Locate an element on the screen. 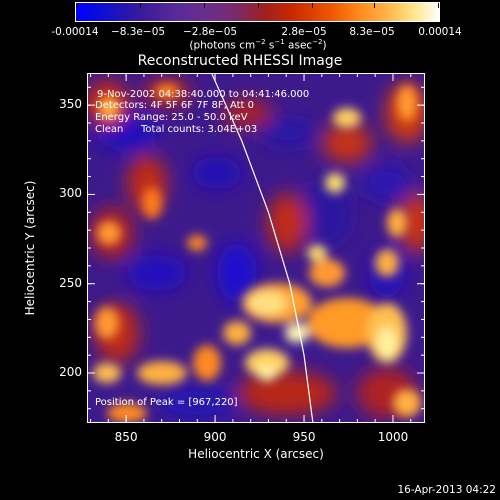 This screenshot has width=500, height=500. clean-text: Clean is located at coordinates (109, 129).